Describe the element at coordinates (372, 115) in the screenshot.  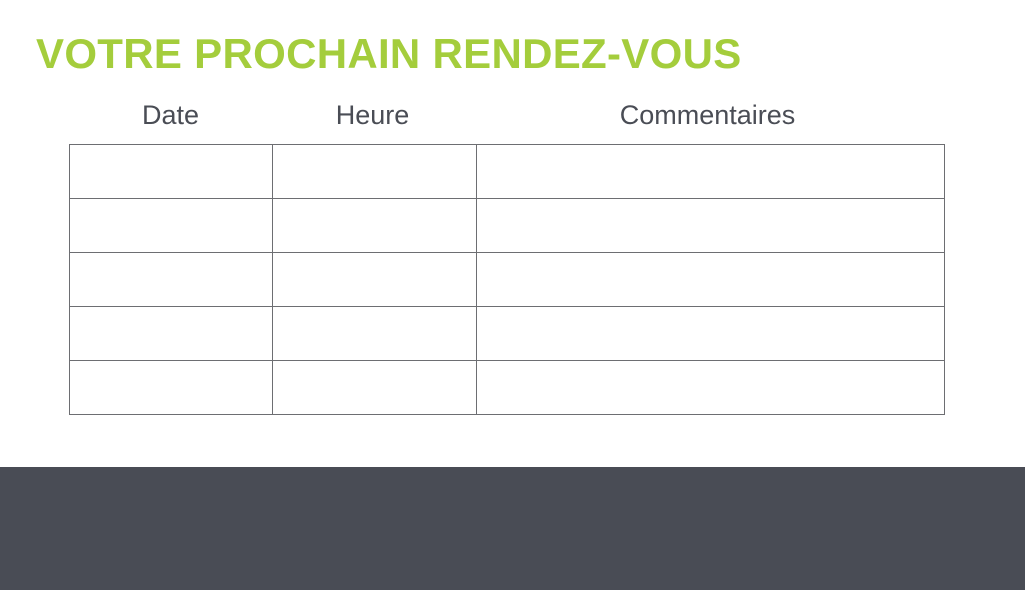
I see `column-header-heure: Heure` at that location.